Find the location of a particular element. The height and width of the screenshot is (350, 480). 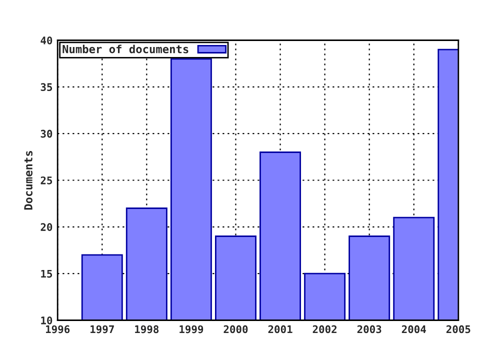

x-tick-label: 1999 is located at coordinates (192, 329).